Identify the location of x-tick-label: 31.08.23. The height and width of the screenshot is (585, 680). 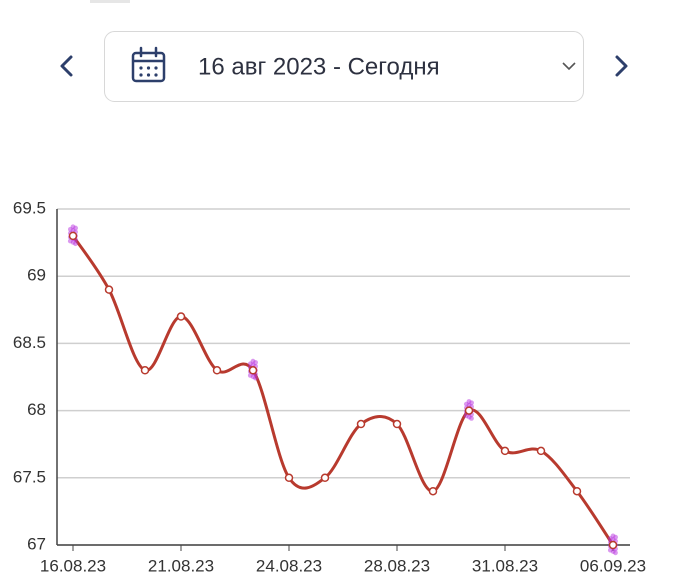
(505, 565).